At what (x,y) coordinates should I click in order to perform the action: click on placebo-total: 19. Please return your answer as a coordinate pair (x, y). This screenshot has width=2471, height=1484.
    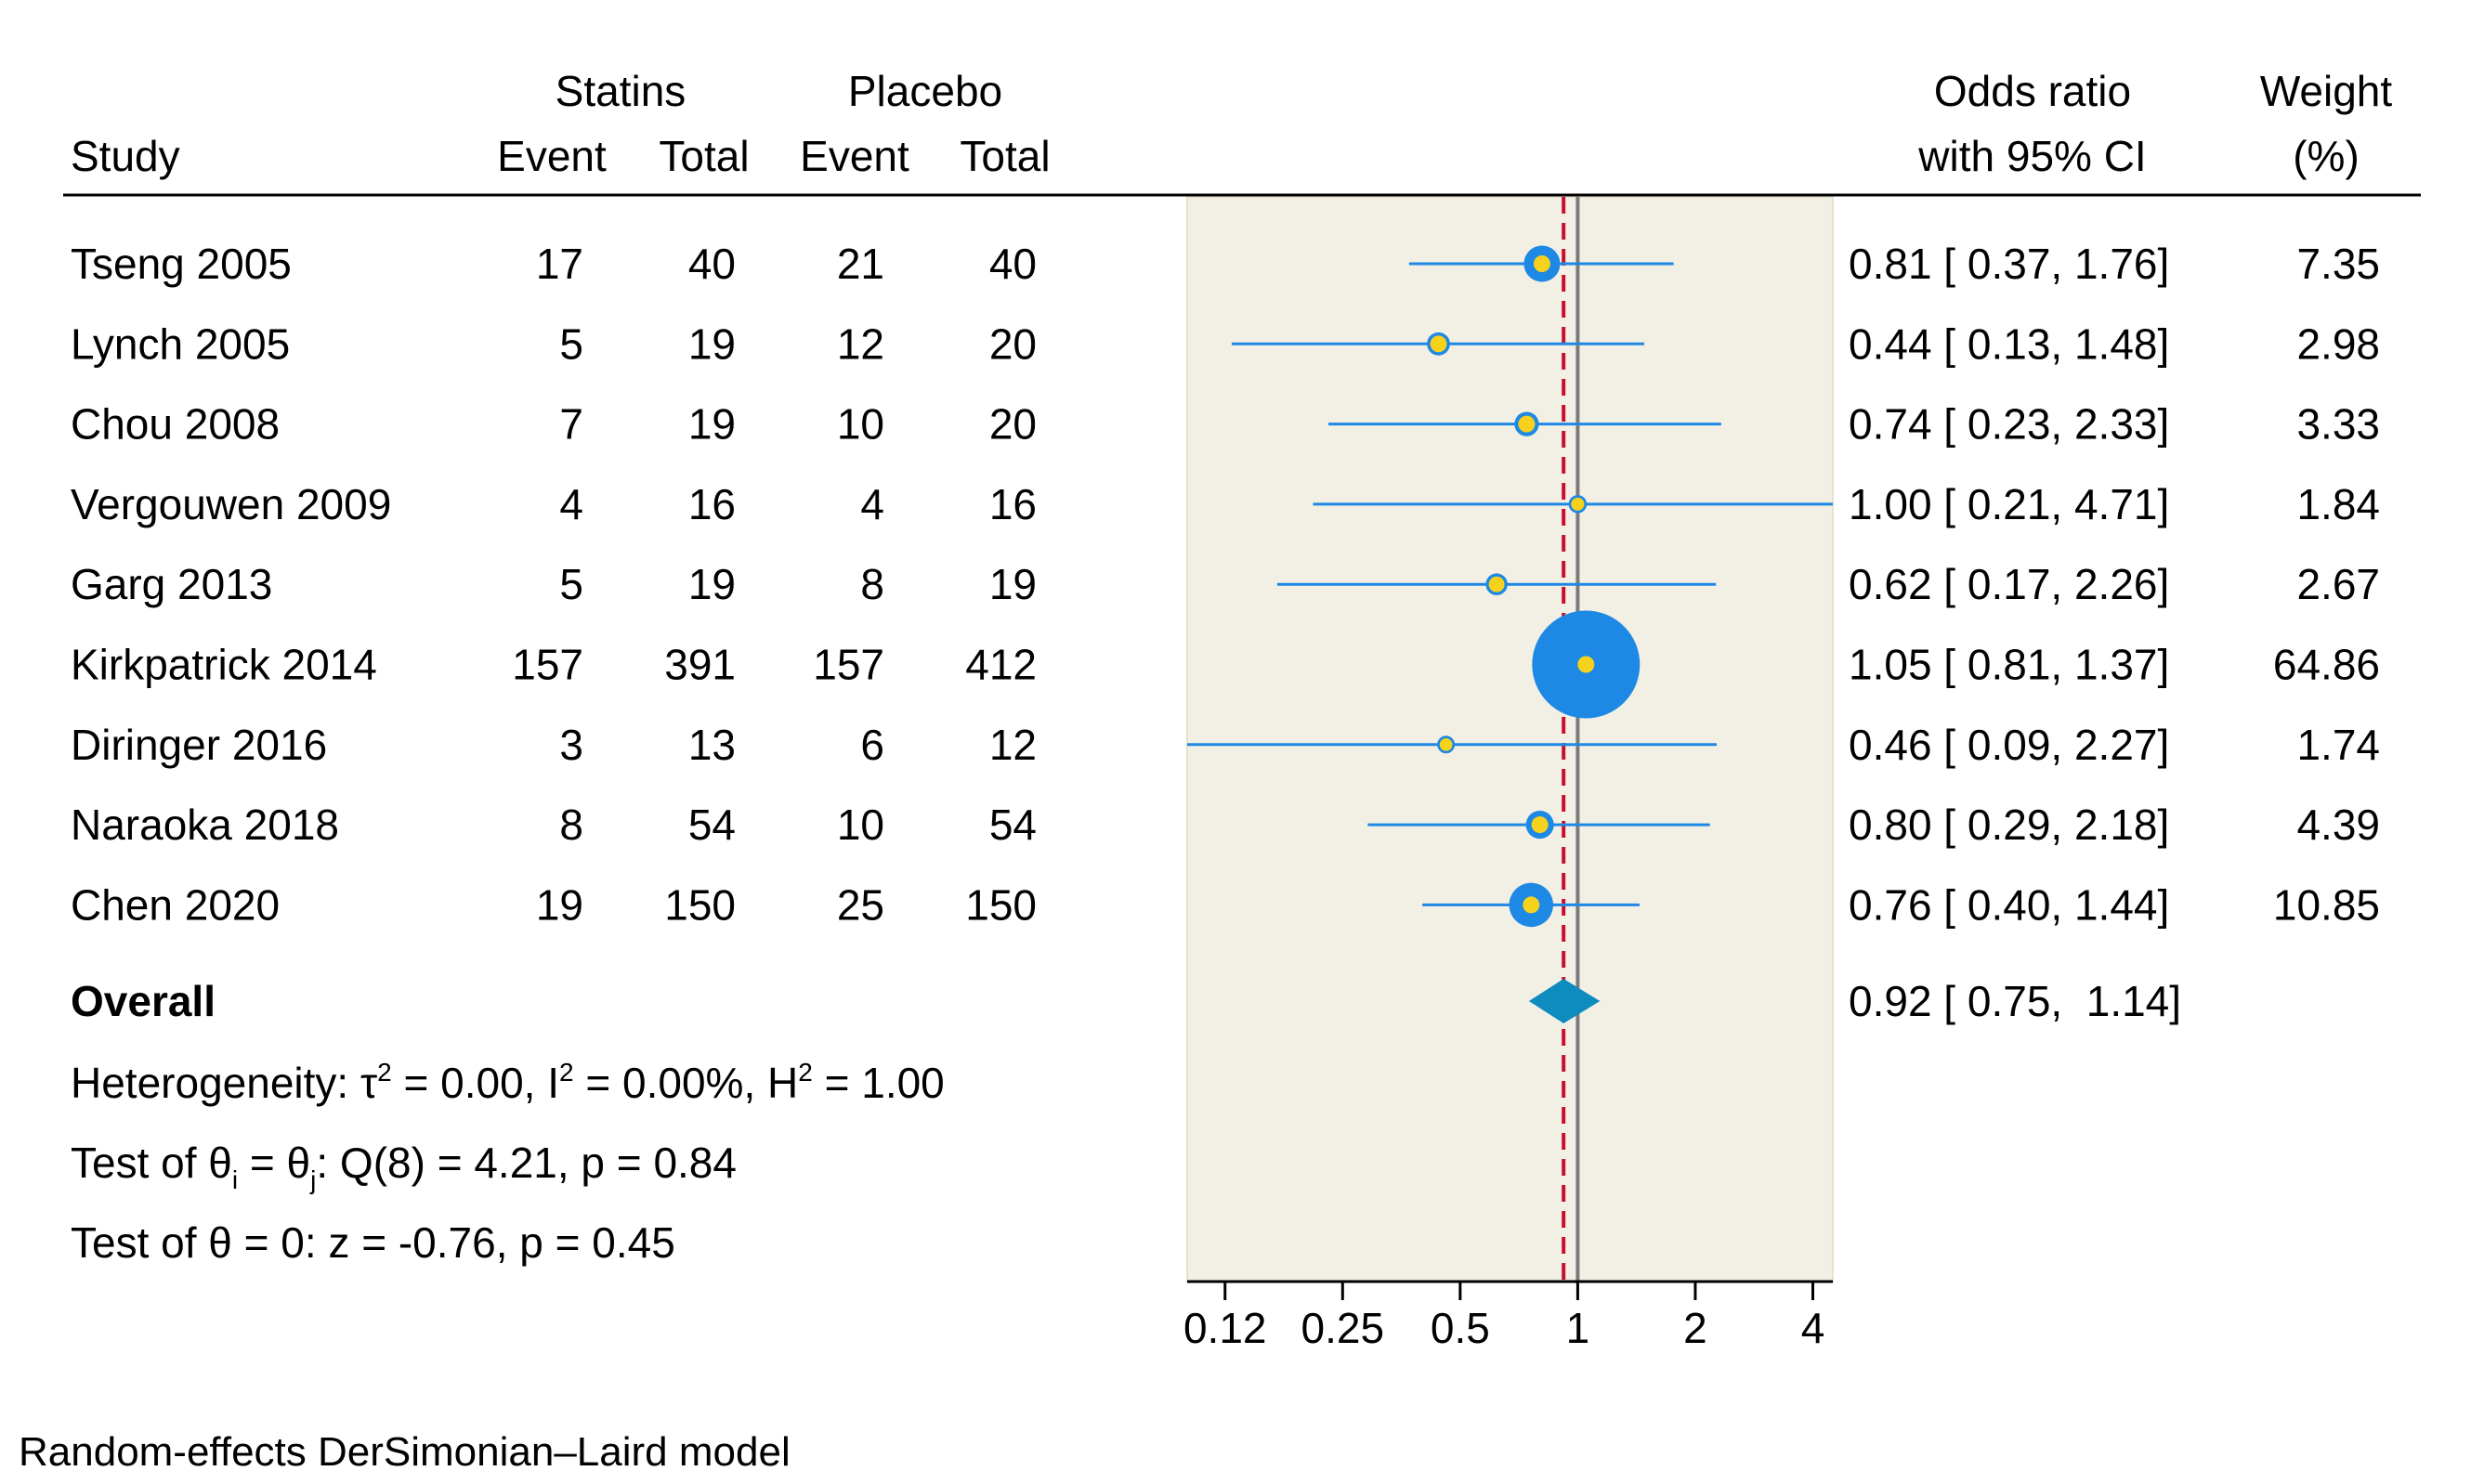
    Looking at the image, I should click on (1013, 584).